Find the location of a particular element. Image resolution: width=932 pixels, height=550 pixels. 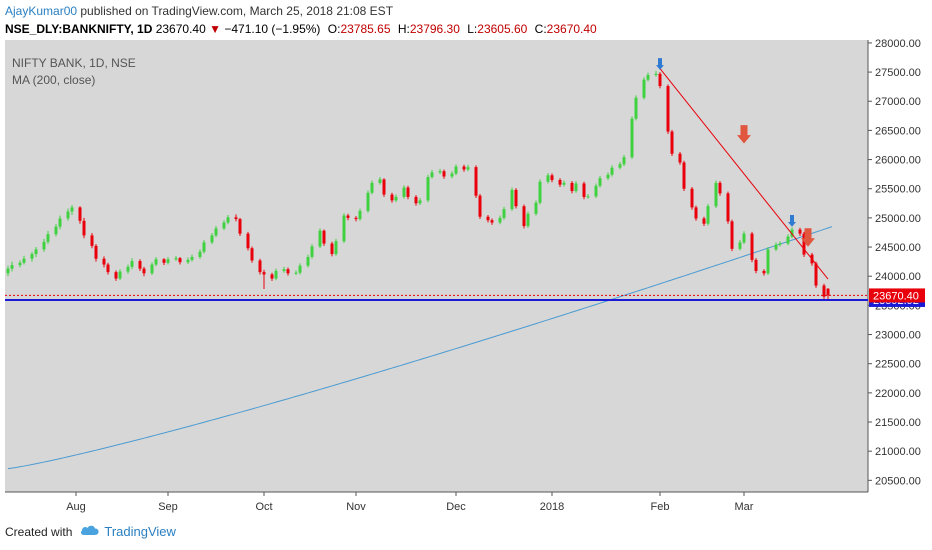

footer: Created with TradingView is located at coordinates (90, 531).